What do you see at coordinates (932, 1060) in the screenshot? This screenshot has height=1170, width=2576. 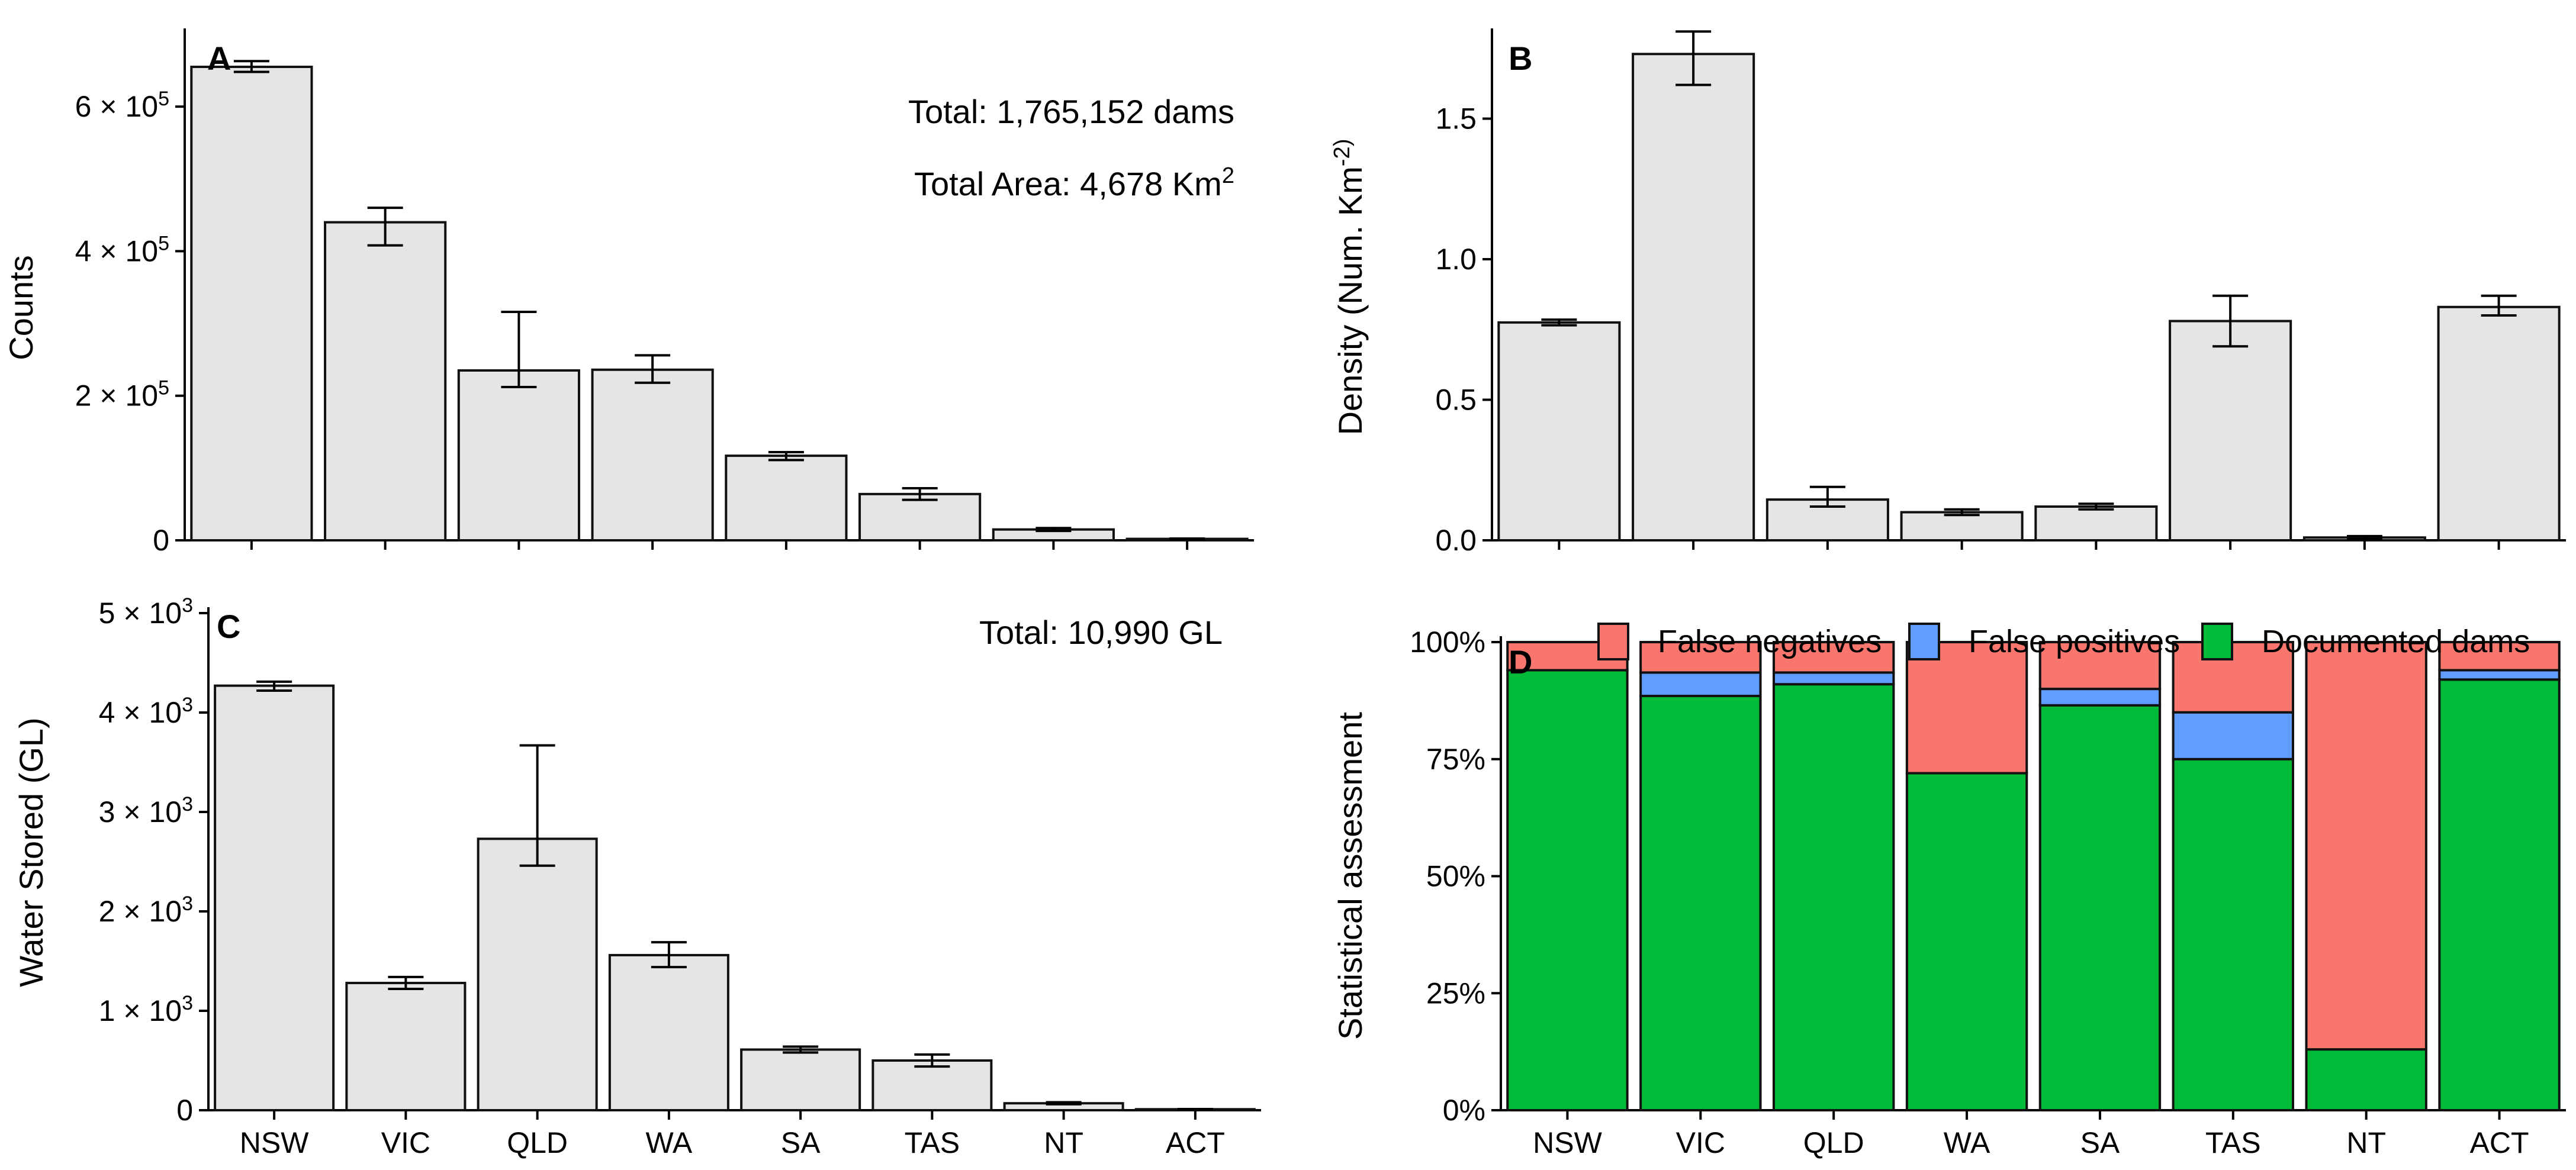 I see `error-bar-tas` at bounding box center [932, 1060].